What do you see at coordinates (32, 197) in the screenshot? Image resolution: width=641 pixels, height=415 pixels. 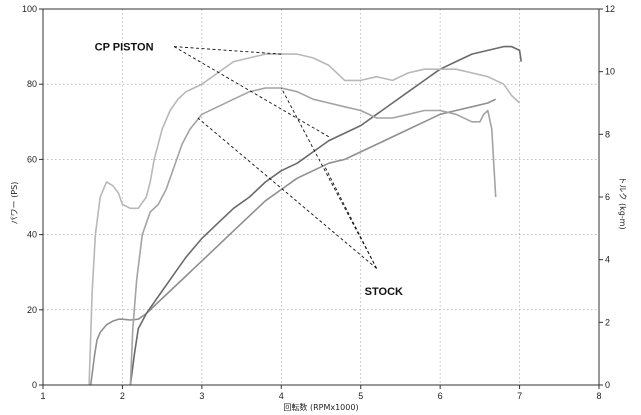 I see `y-axis-left: 0 20 40 60 80 100` at bounding box center [32, 197].